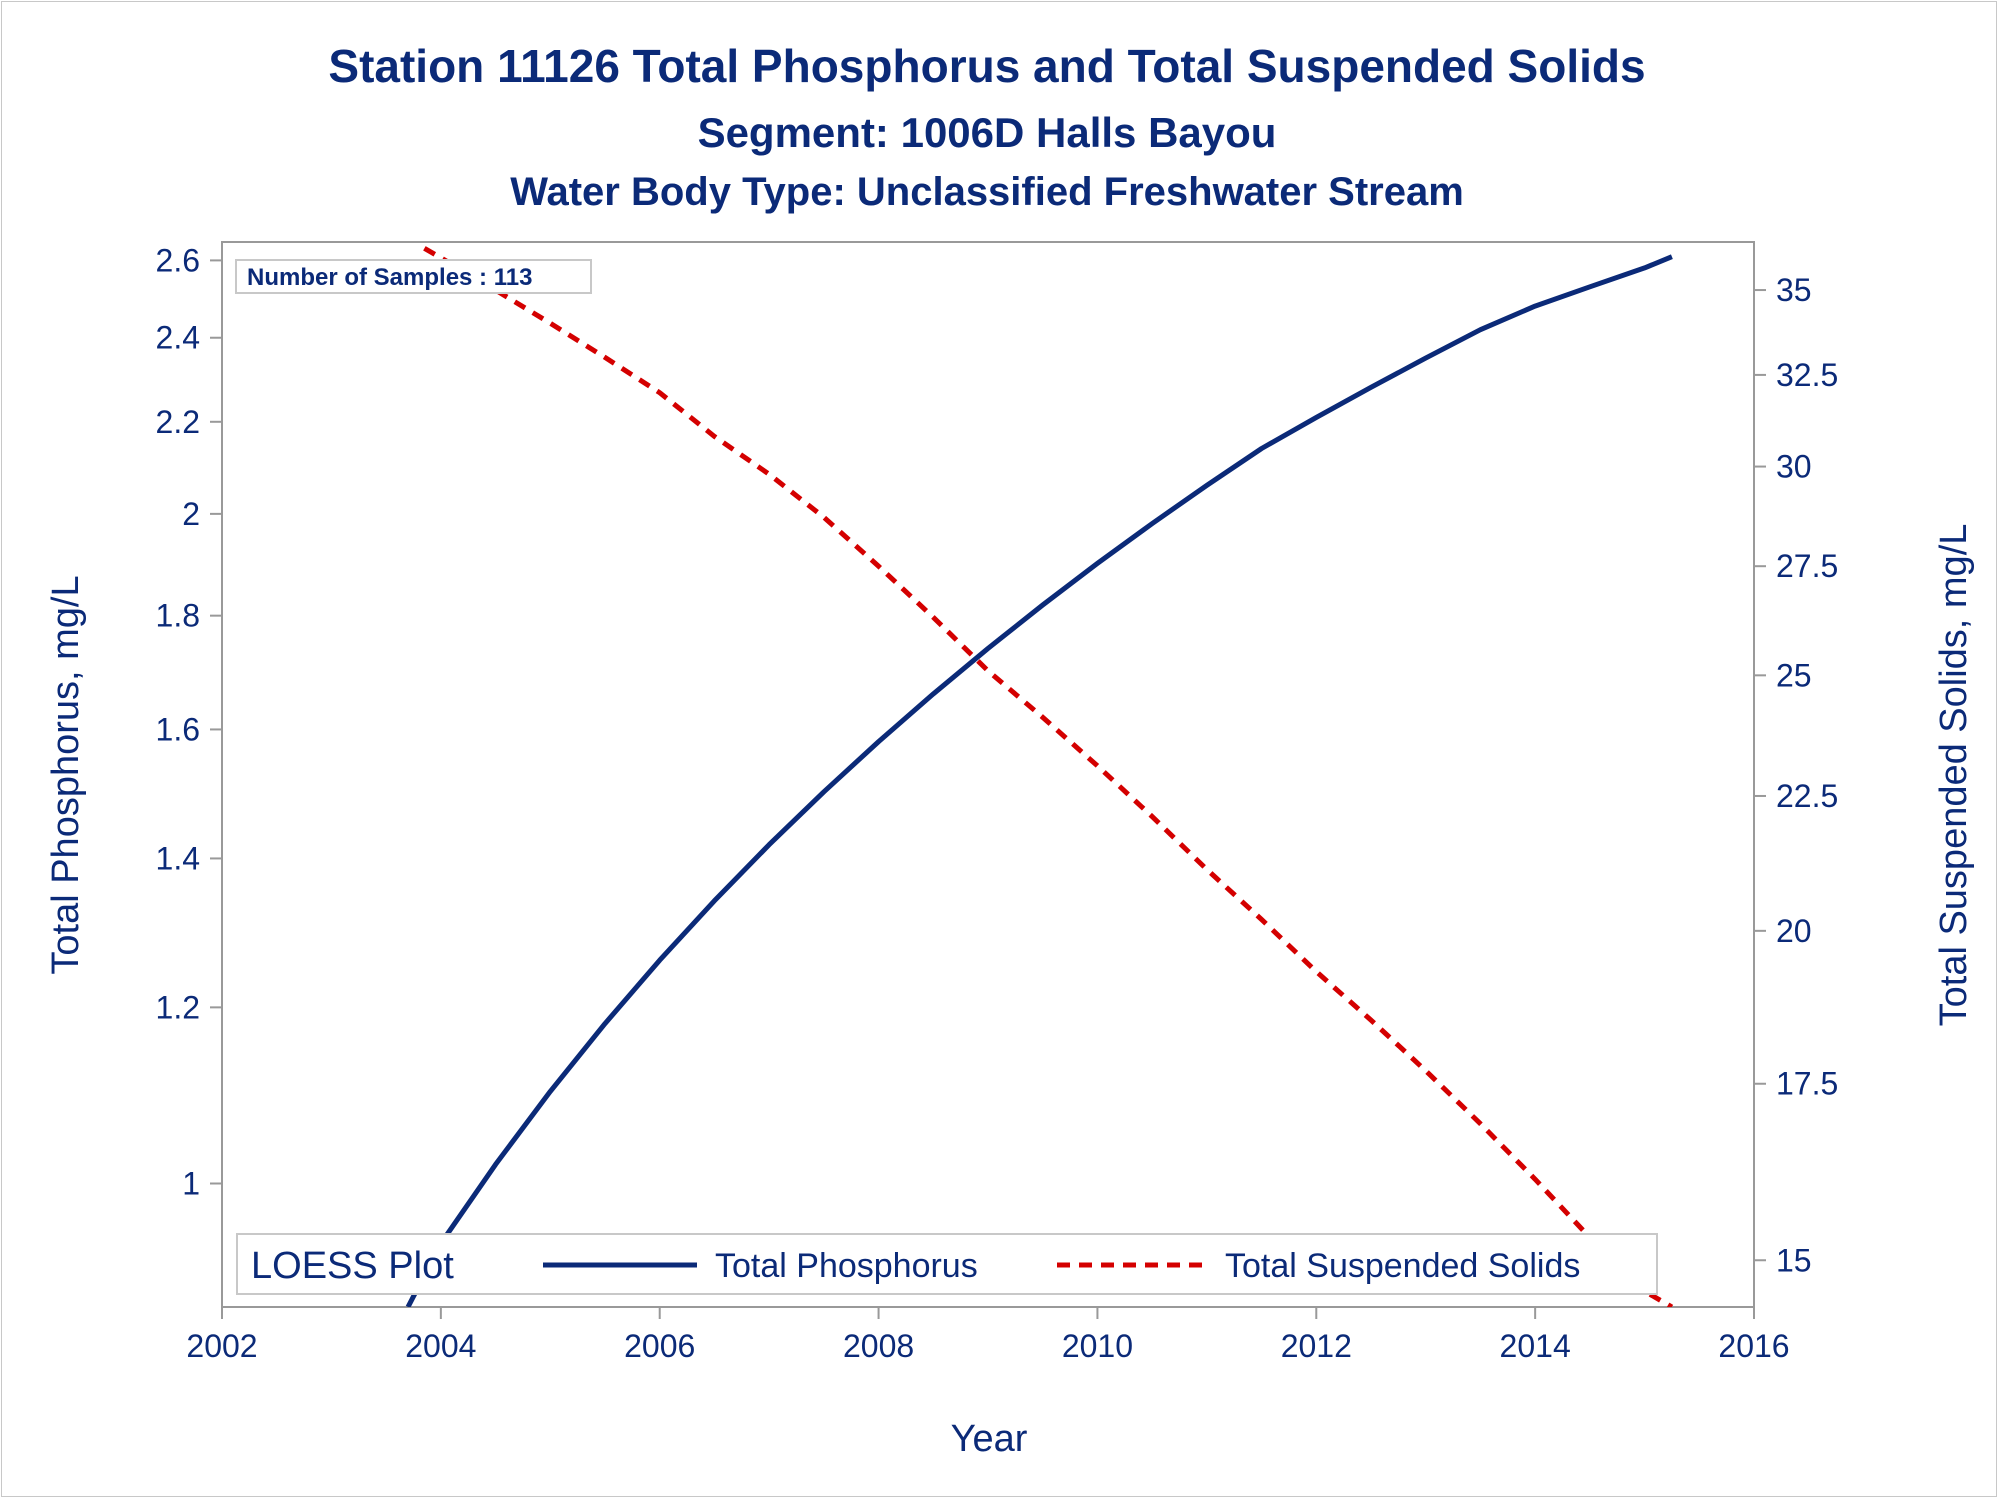  I want to click on samples-count-label: Number of Samples : 113, so click(389, 277).